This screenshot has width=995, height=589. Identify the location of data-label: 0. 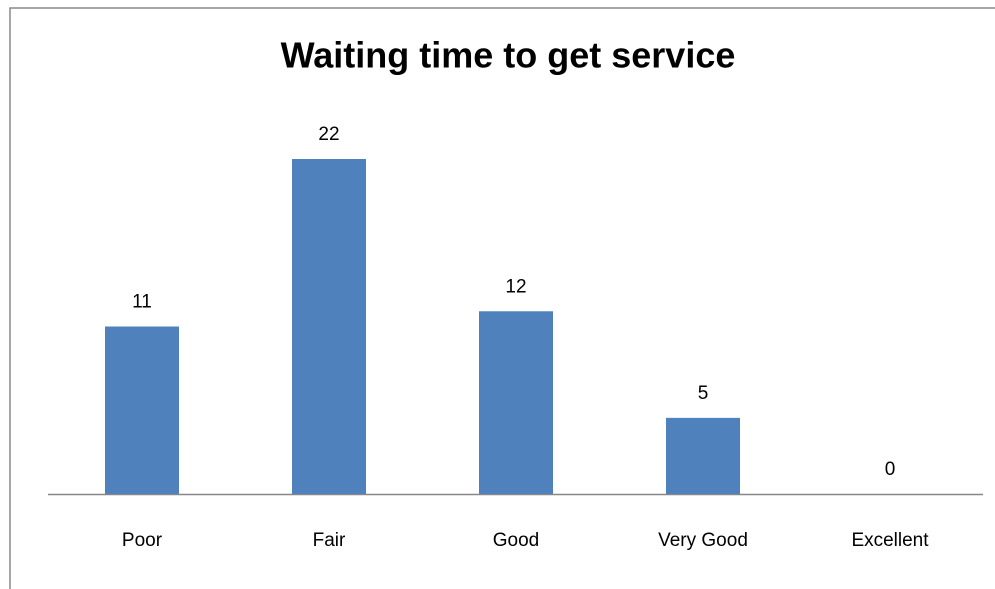
(890, 469).